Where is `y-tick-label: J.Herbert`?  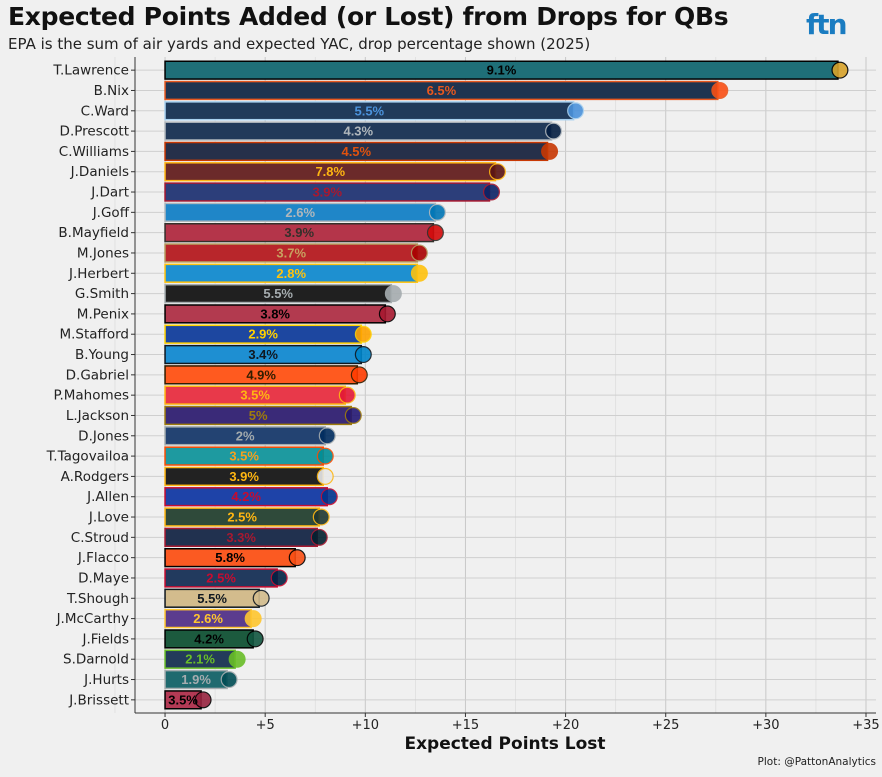 y-tick-label: J.Herbert is located at coordinates (98, 274).